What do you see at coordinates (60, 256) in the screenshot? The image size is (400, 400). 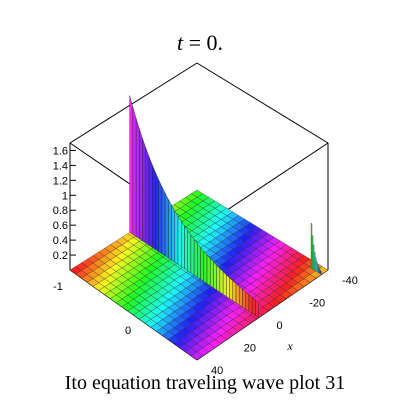 I see `z-tick-label: 0.2` at bounding box center [60, 256].